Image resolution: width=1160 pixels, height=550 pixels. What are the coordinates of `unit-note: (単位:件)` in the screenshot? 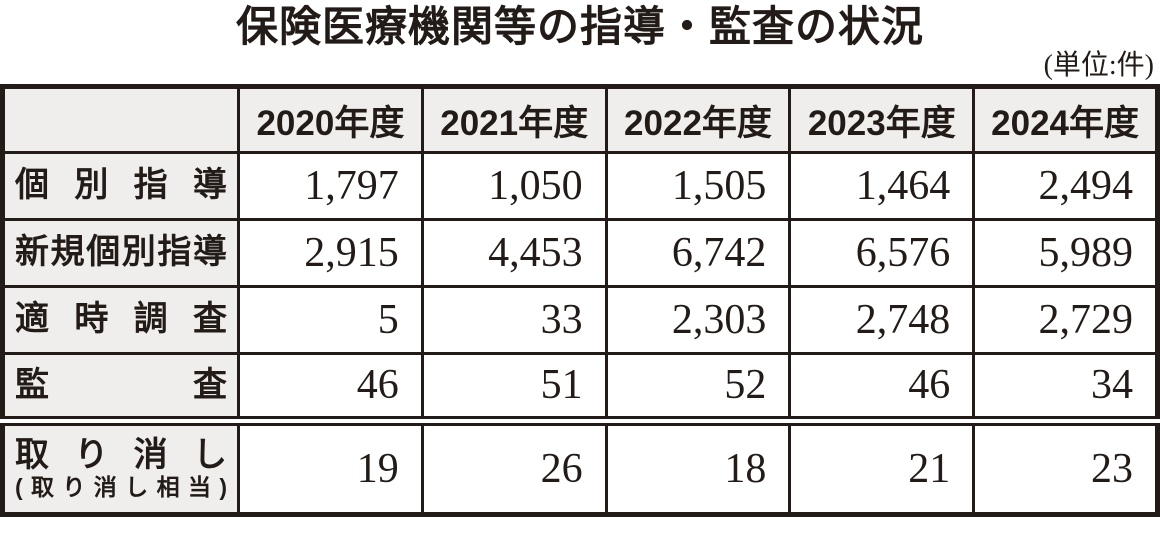 It's located at (1098, 66).